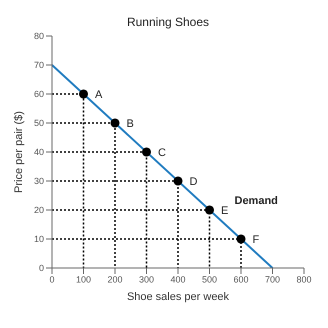 This screenshot has height=328, width=328. What do you see at coordinates (39, 181) in the screenshot?
I see `y-tick-label: 30` at bounding box center [39, 181].